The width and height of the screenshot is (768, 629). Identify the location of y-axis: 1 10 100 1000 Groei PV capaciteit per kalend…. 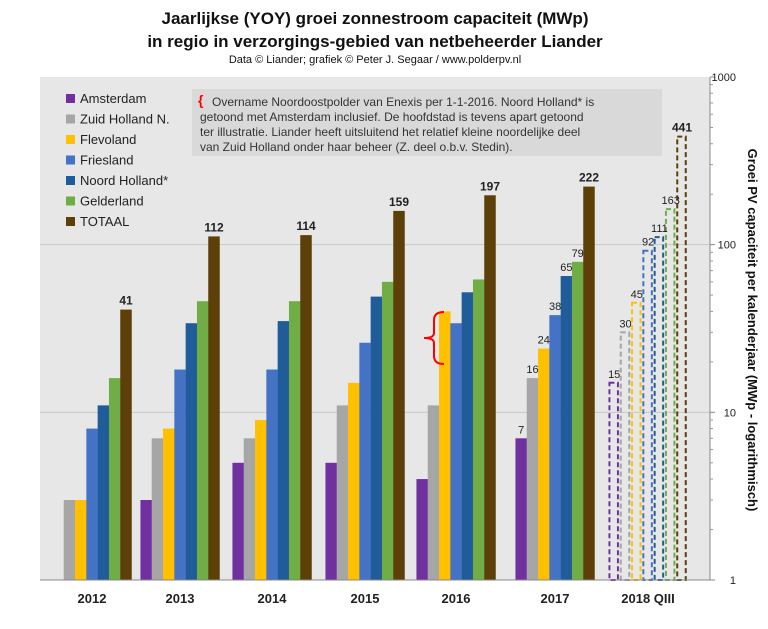
(734, 329).